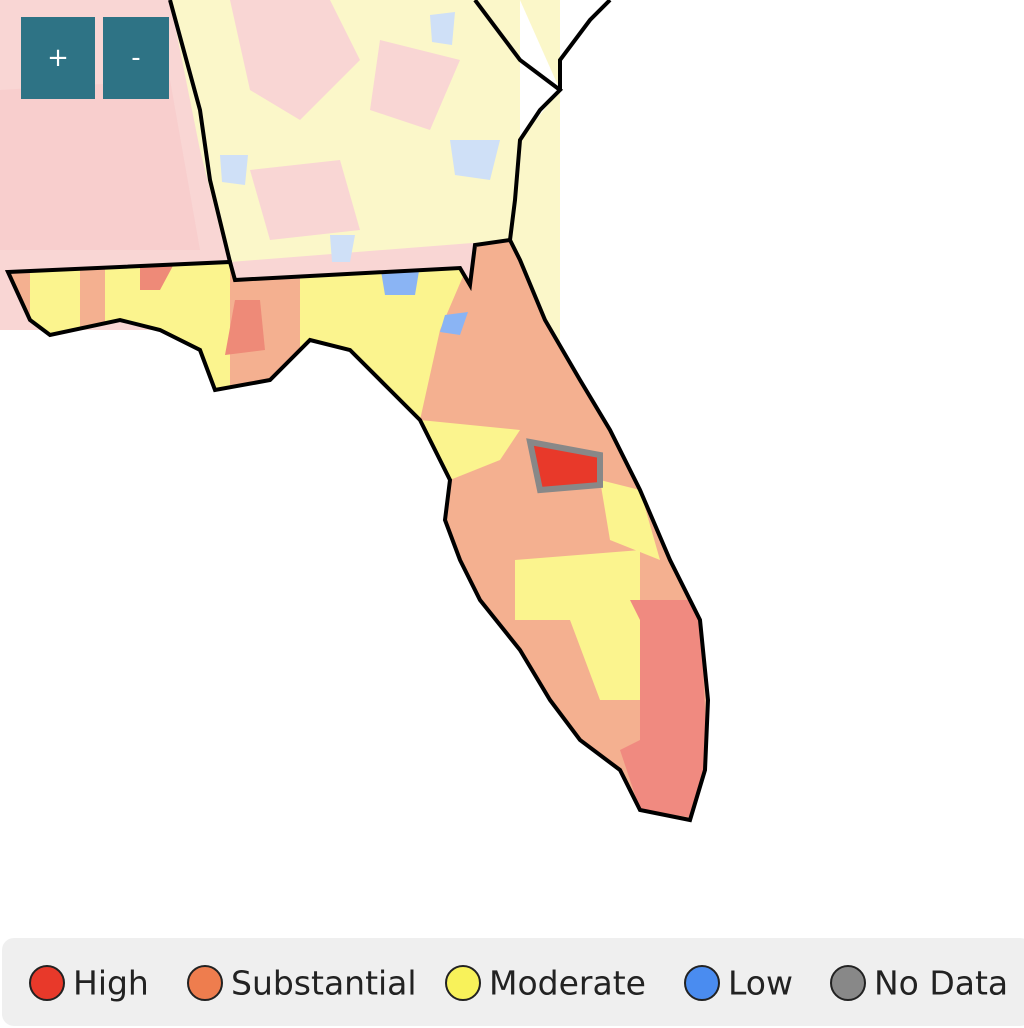 This screenshot has height=1028, width=1024. What do you see at coordinates (941, 983) in the screenshot?
I see `legend-label: No Data` at bounding box center [941, 983].